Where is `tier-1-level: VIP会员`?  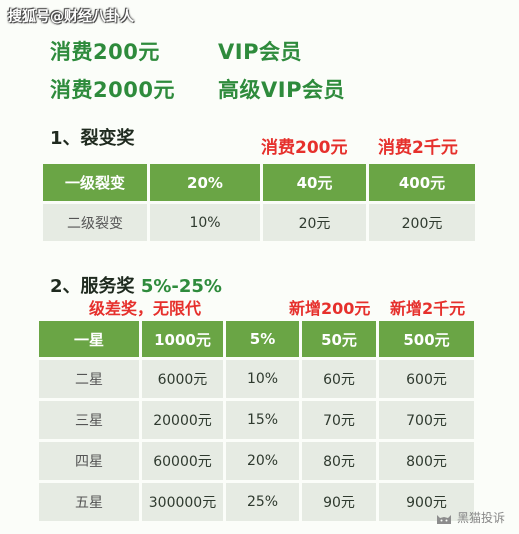
tier-1-level: VIP会员 is located at coordinates (260, 52).